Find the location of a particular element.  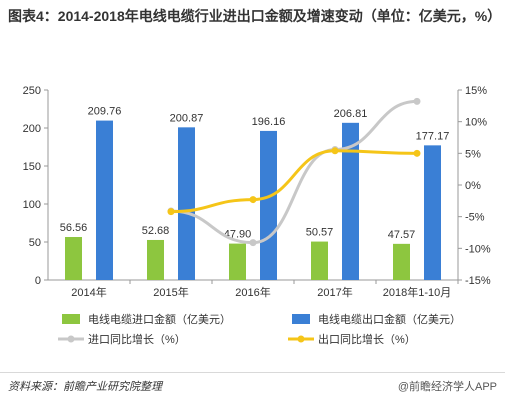

y-left-tick-label: 0 is located at coordinates (38, 281).